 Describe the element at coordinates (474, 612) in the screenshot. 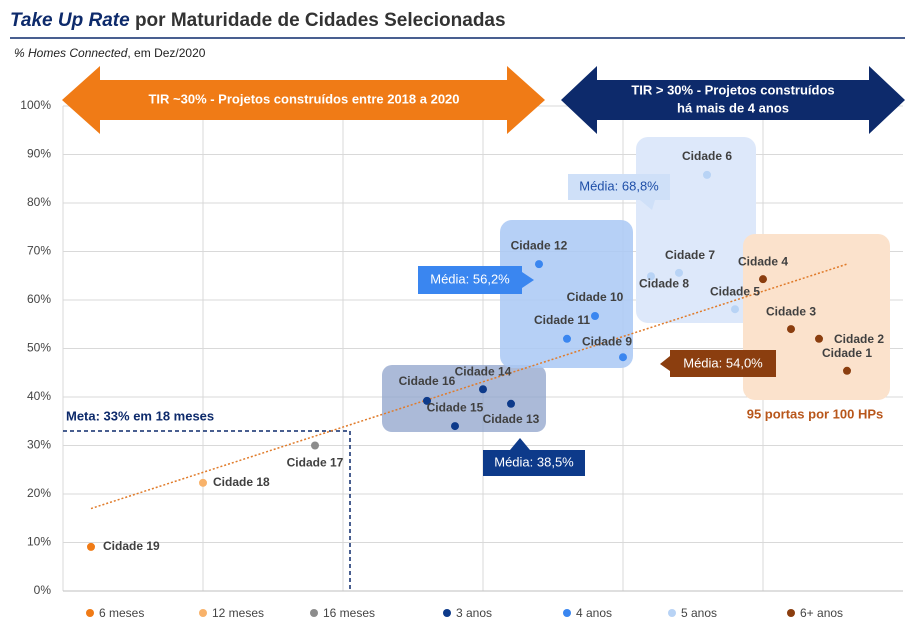

I see `legend-label: 3 anos` at that location.